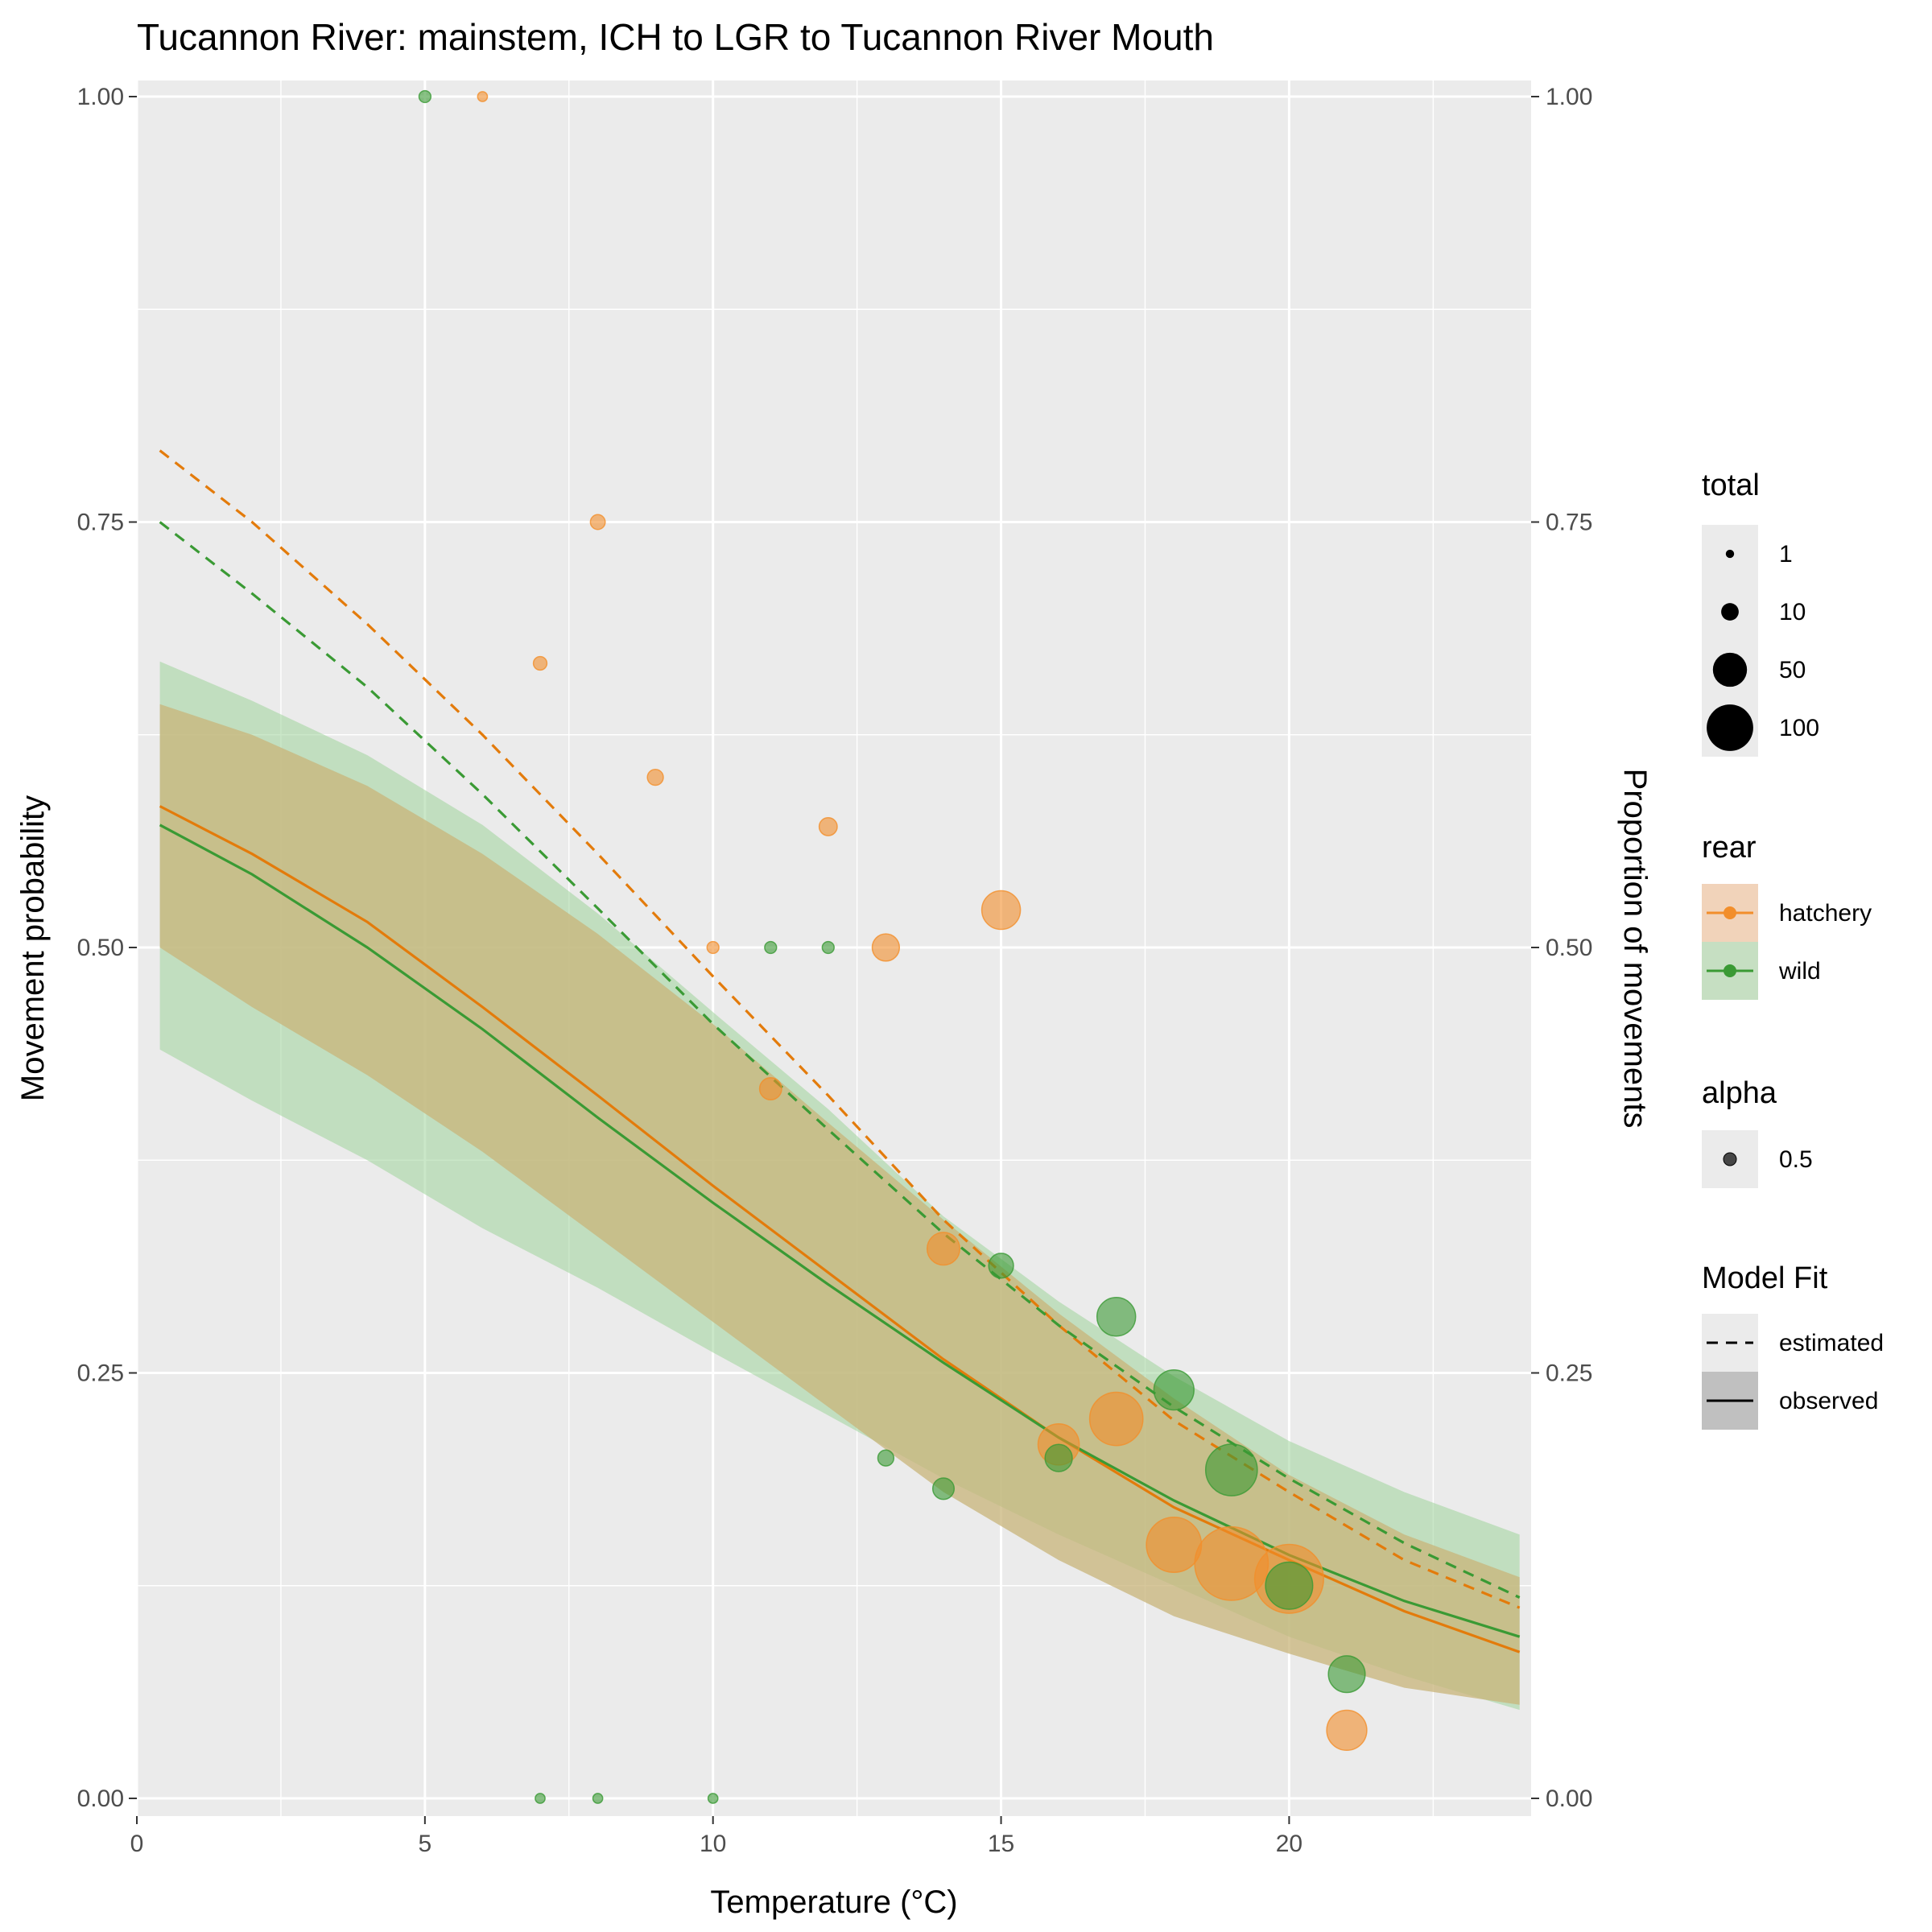  What do you see at coordinates (1730, 912) in the screenshot?
I see `legend-rear-hatchery-key-dot` at bounding box center [1730, 912].